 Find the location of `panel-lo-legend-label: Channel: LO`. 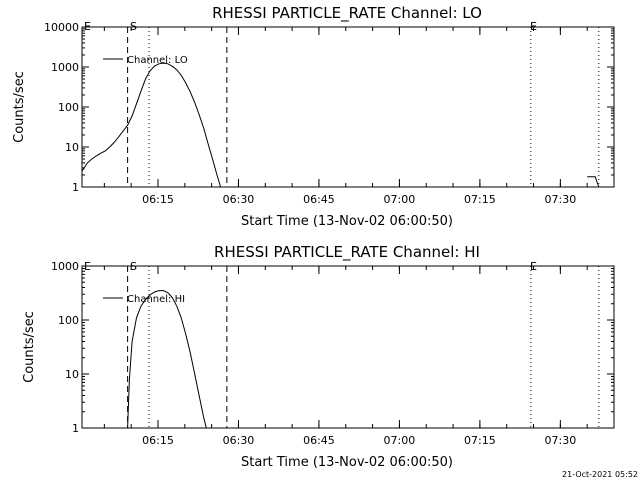

panel-lo-legend-label: Channel: LO is located at coordinates (157, 60).